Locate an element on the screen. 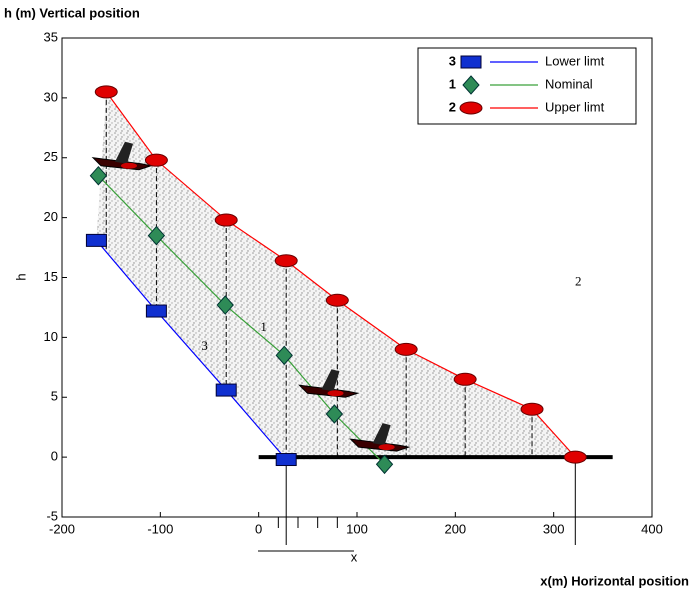 The height and width of the screenshot is (601, 693). y-tick-label: 30 is located at coordinates (51, 96).